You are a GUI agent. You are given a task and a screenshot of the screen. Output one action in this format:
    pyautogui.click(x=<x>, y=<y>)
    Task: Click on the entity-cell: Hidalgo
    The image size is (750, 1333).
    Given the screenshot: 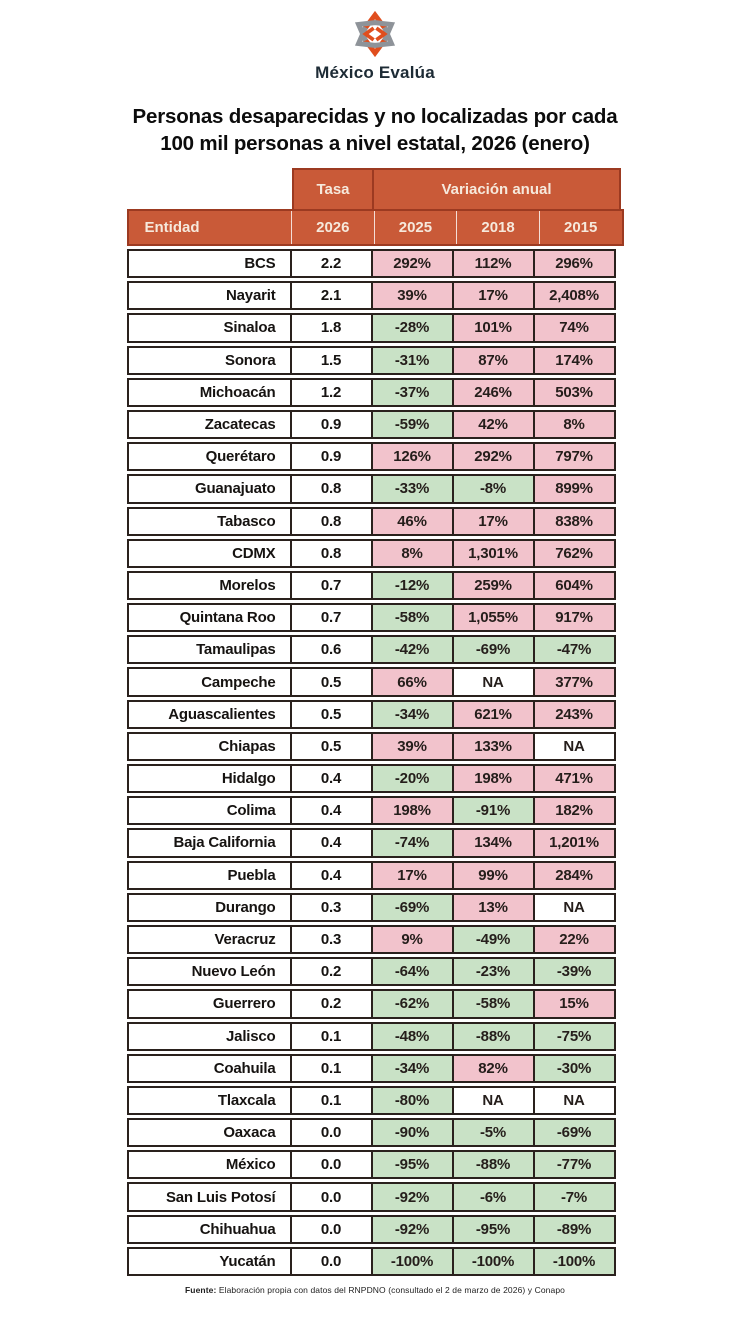 What is the action you would take?
    pyautogui.click(x=209, y=779)
    